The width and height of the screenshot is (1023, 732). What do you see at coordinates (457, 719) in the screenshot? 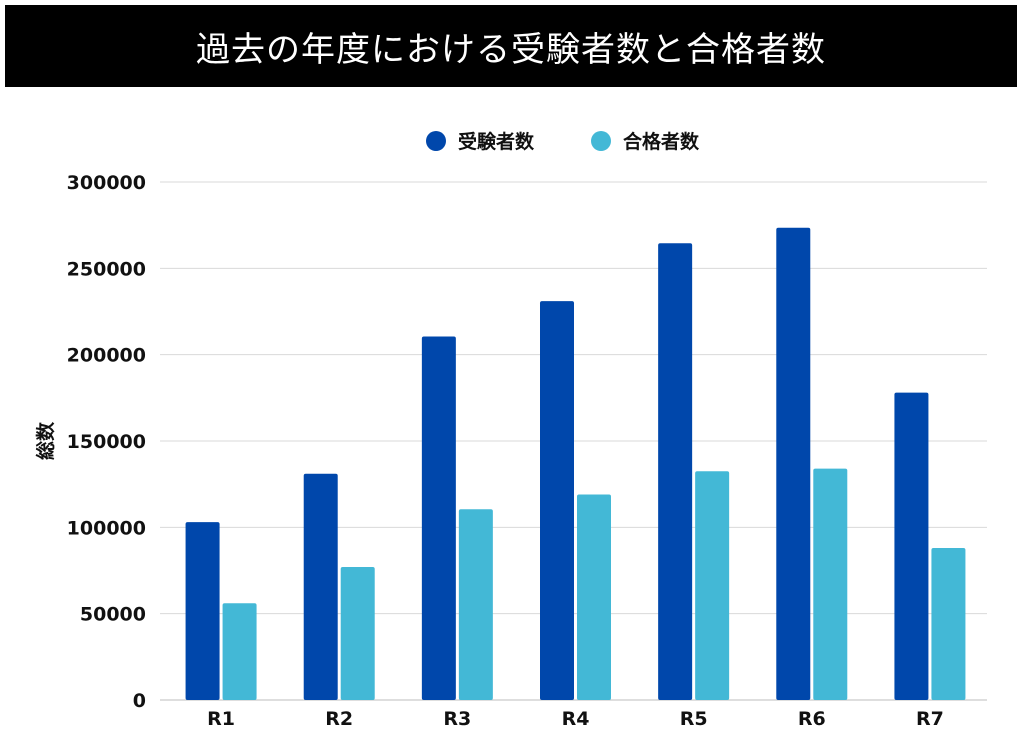
I see `x-tick-label: R3` at bounding box center [457, 719].